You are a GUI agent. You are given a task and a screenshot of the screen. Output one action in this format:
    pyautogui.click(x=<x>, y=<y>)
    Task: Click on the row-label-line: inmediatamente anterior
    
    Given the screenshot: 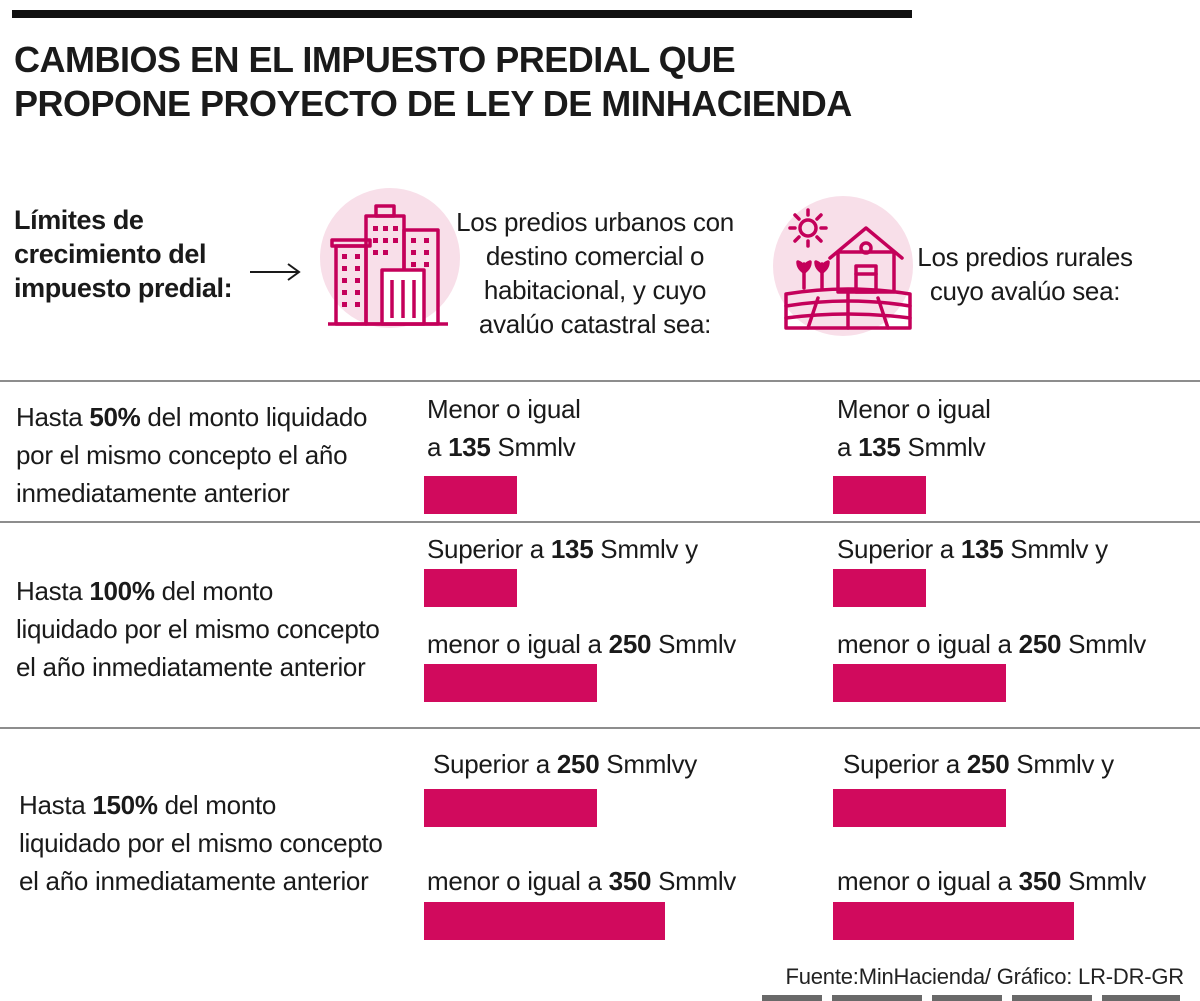 What is the action you would take?
    pyautogui.click(x=153, y=493)
    